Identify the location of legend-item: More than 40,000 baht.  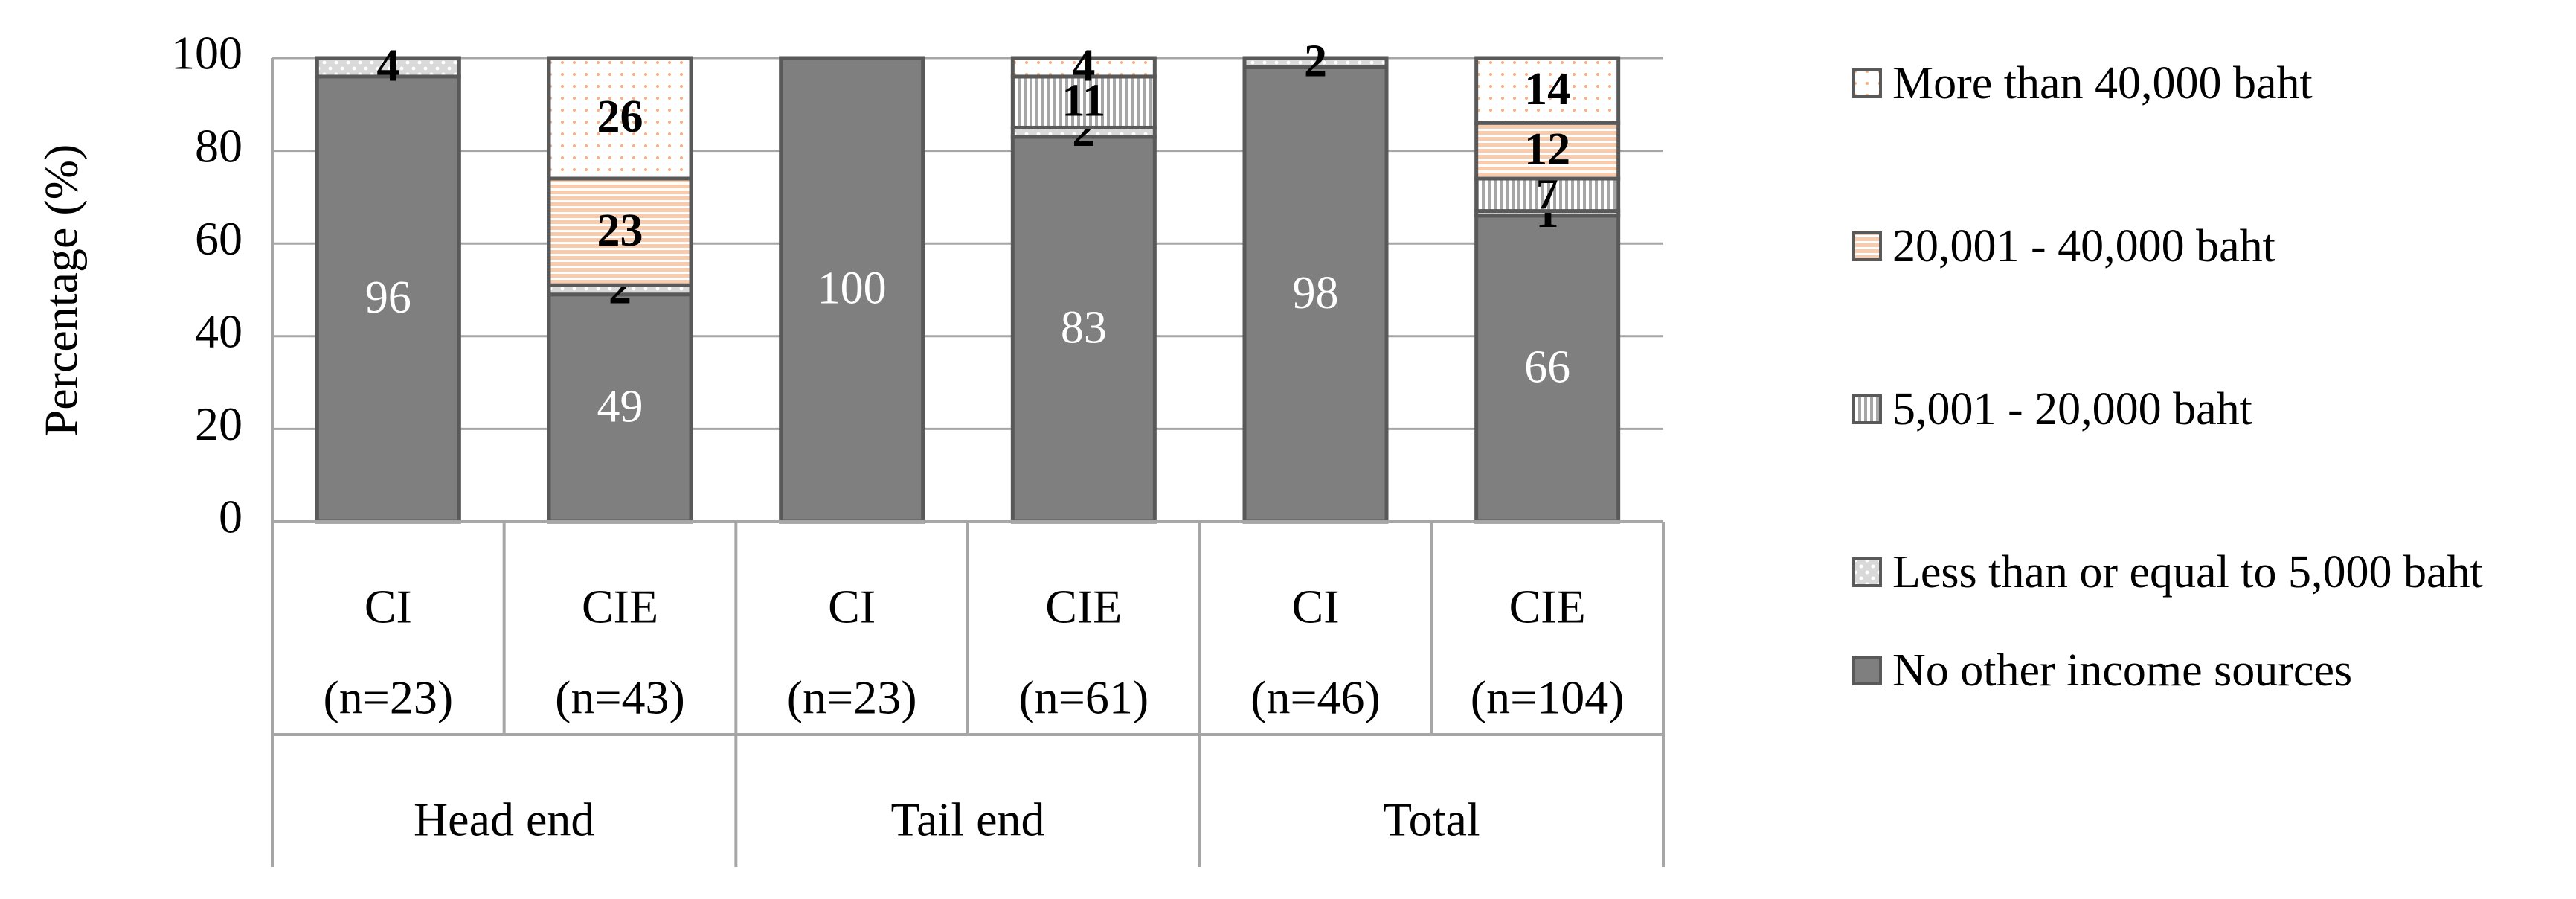
(2209, 84).